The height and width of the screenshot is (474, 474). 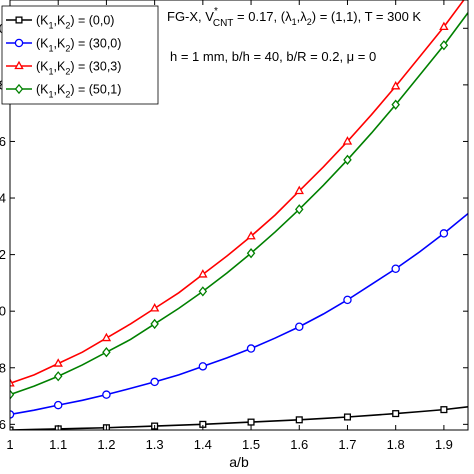 What do you see at coordinates (3, 311) in the screenshot?
I see `y-tick-label: 30` at bounding box center [3, 311].